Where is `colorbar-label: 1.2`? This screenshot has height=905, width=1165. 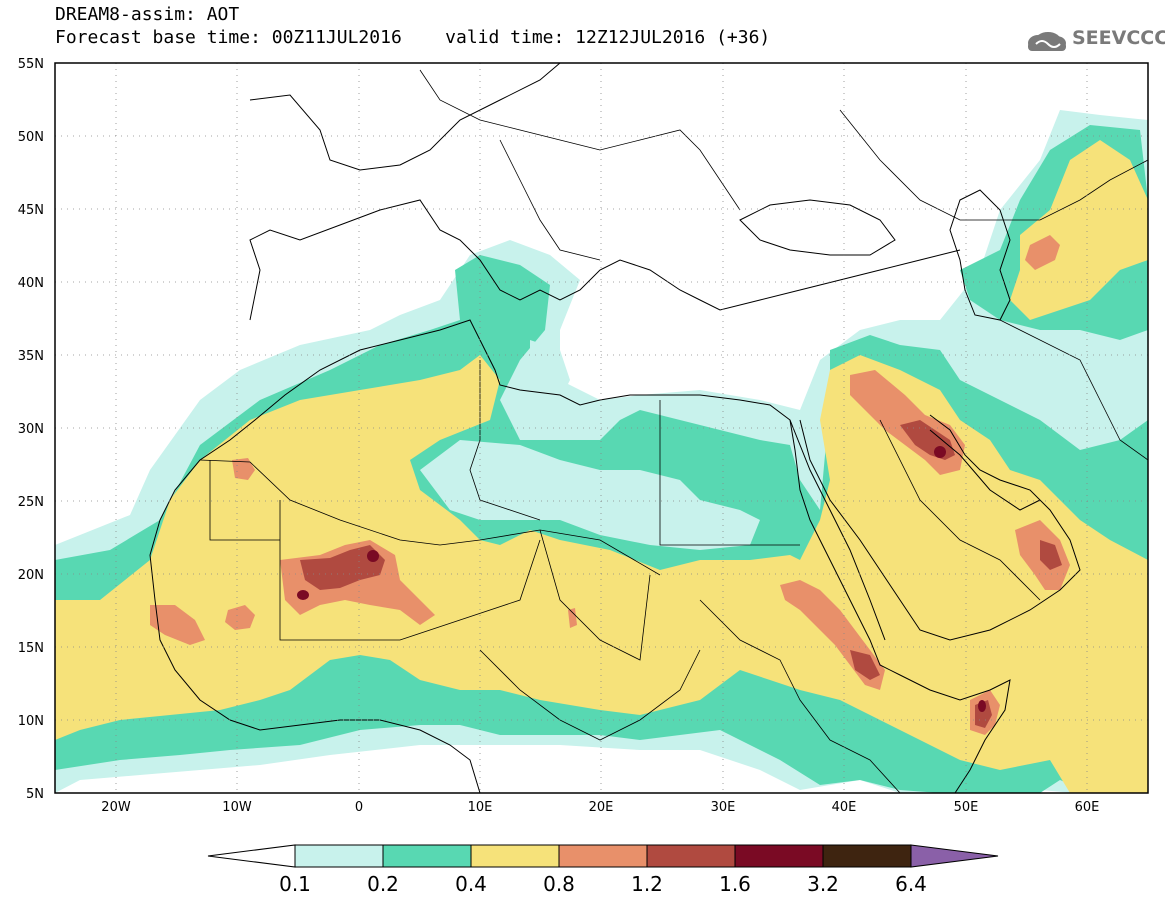
colorbar-label: 1.2 is located at coordinates (647, 884).